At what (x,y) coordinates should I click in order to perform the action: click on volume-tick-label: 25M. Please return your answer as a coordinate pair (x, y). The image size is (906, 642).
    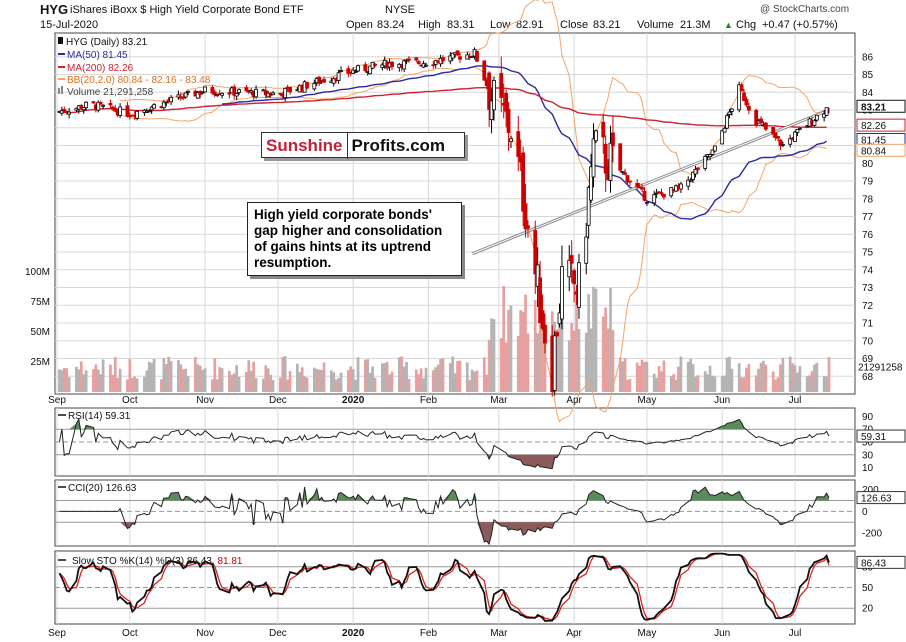
    Looking at the image, I should click on (40, 362).